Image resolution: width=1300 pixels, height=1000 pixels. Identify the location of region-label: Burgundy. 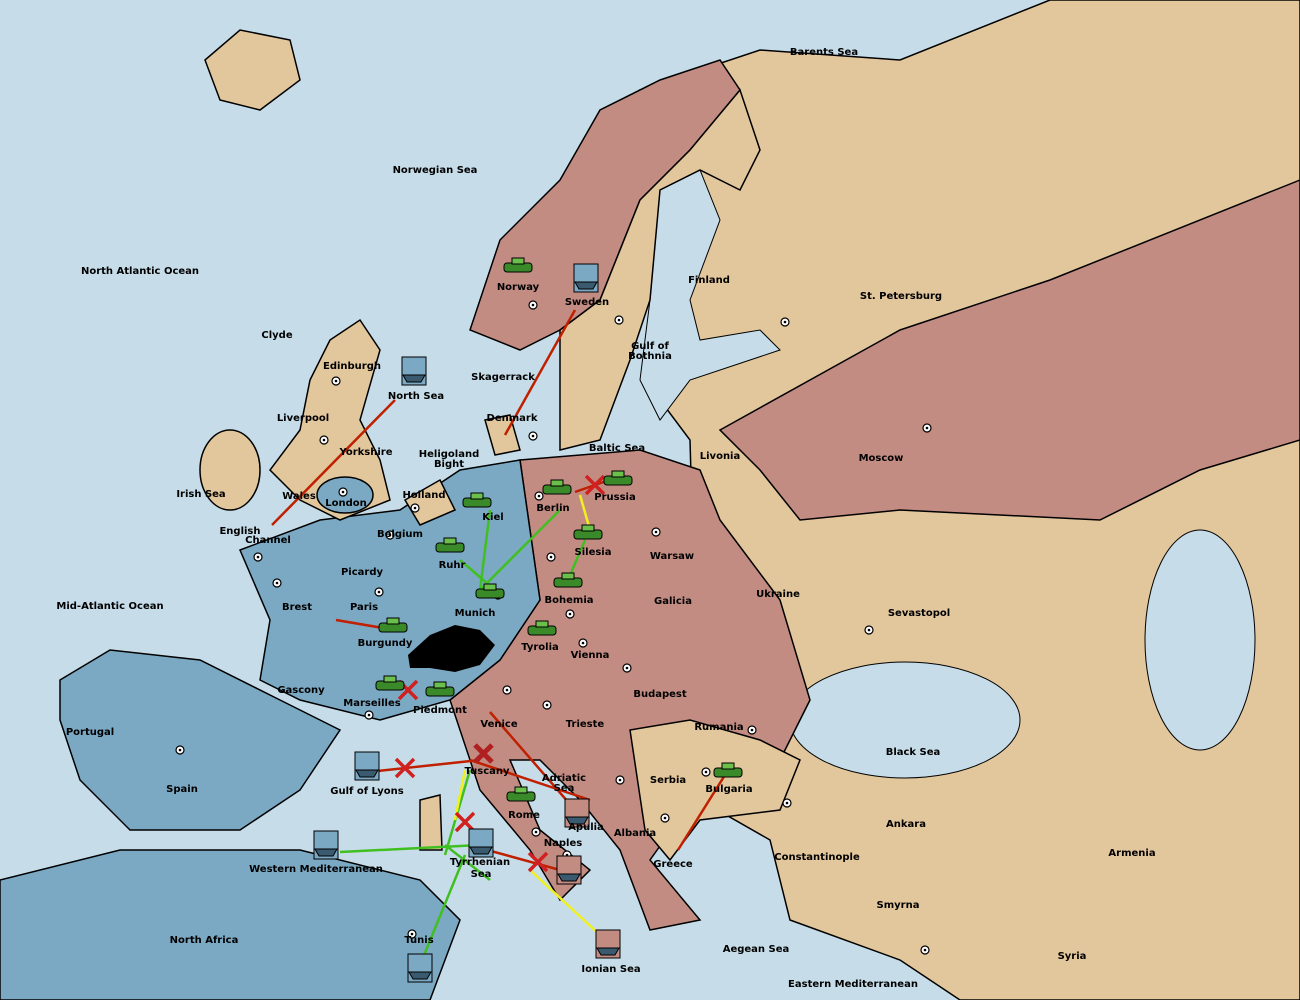
(385, 643).